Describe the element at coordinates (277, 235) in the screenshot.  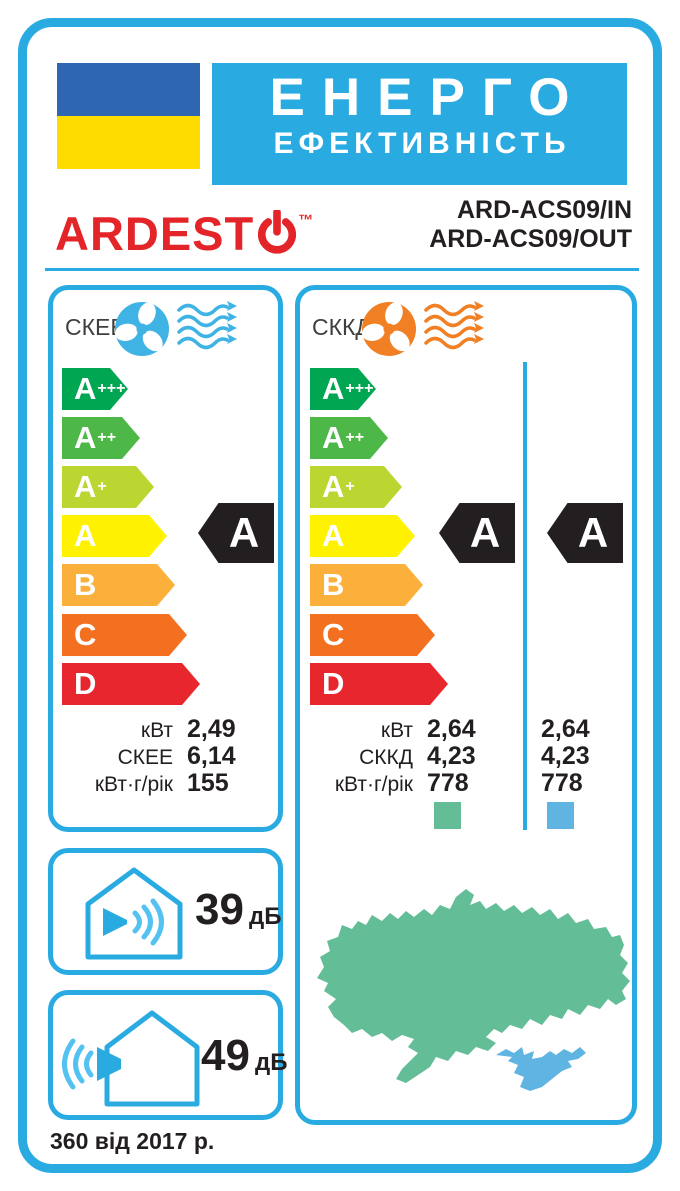
I see `power-button-icon` at that location.